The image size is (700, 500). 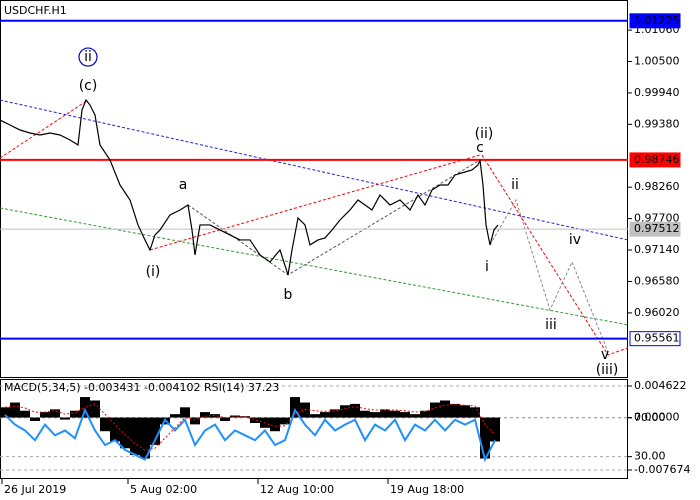 I want to click on y-tick-label: 0.96580, so click(x=657, y=280).